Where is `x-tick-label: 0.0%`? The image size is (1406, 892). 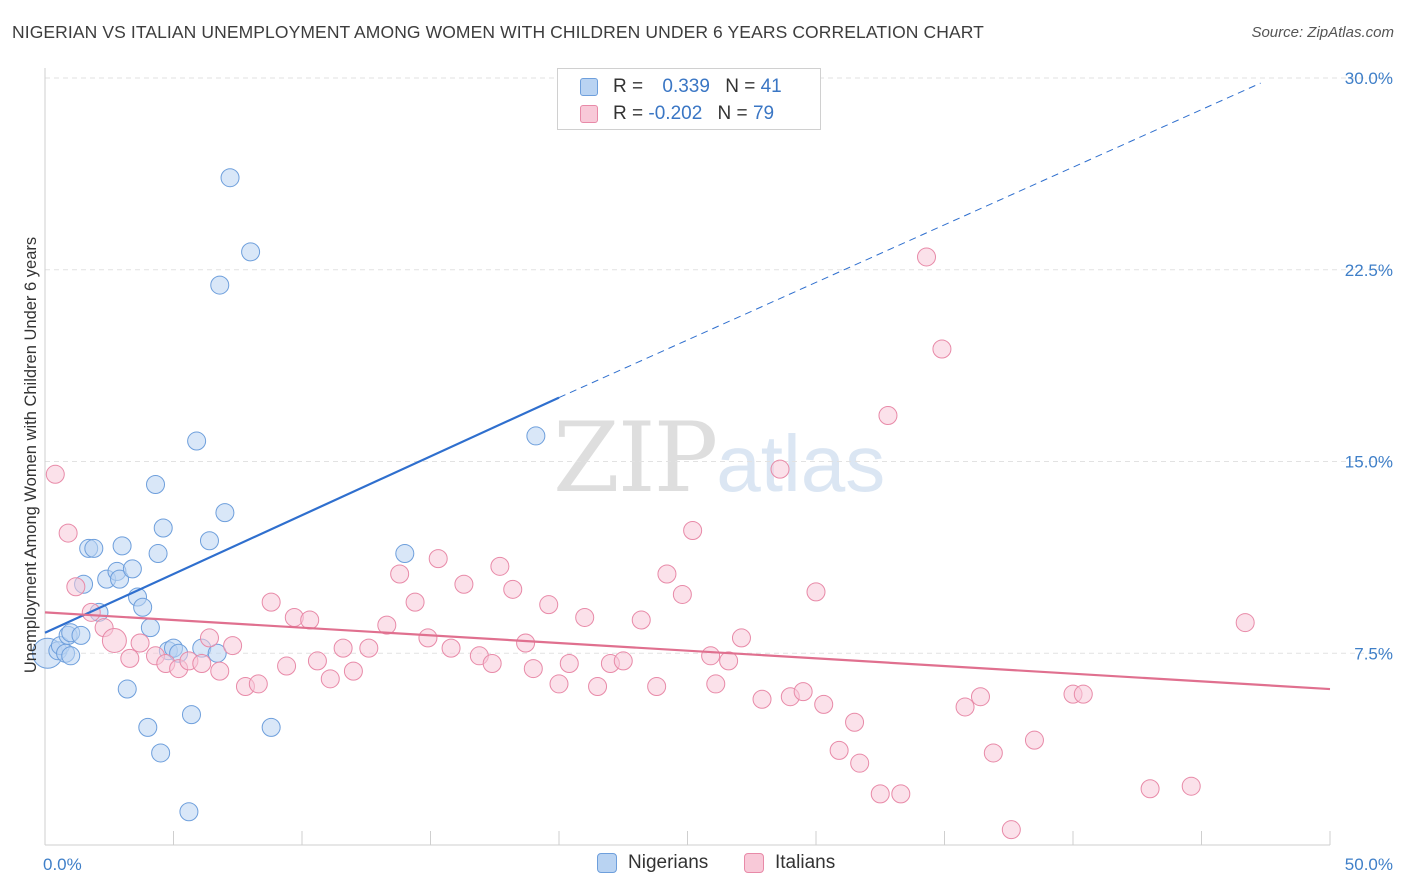
x-tick-label: 0.0% is located at coordinates (62, 864).